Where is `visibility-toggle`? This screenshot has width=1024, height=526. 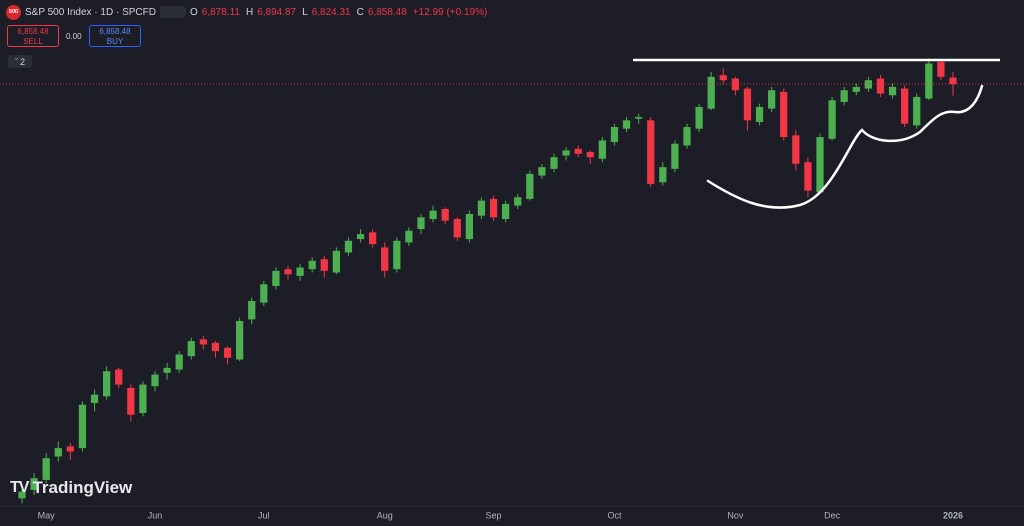
visibility-toggle is located at coordinates (172, 12).